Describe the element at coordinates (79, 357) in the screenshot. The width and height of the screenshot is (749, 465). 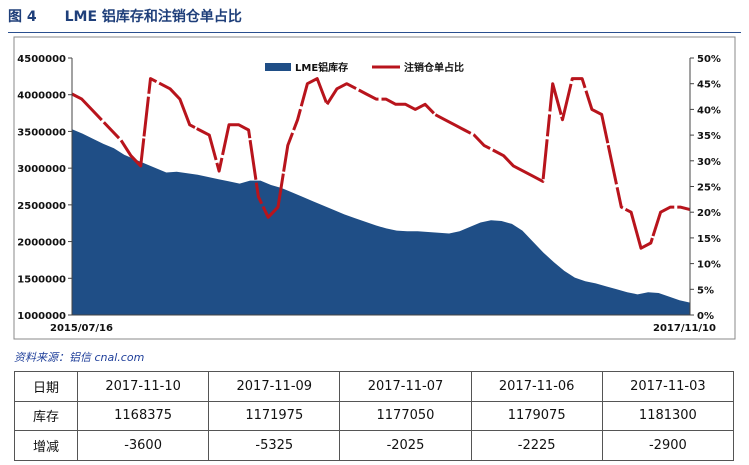
I see `source-note: 资料来源：铝信 cnal.com` at that location.